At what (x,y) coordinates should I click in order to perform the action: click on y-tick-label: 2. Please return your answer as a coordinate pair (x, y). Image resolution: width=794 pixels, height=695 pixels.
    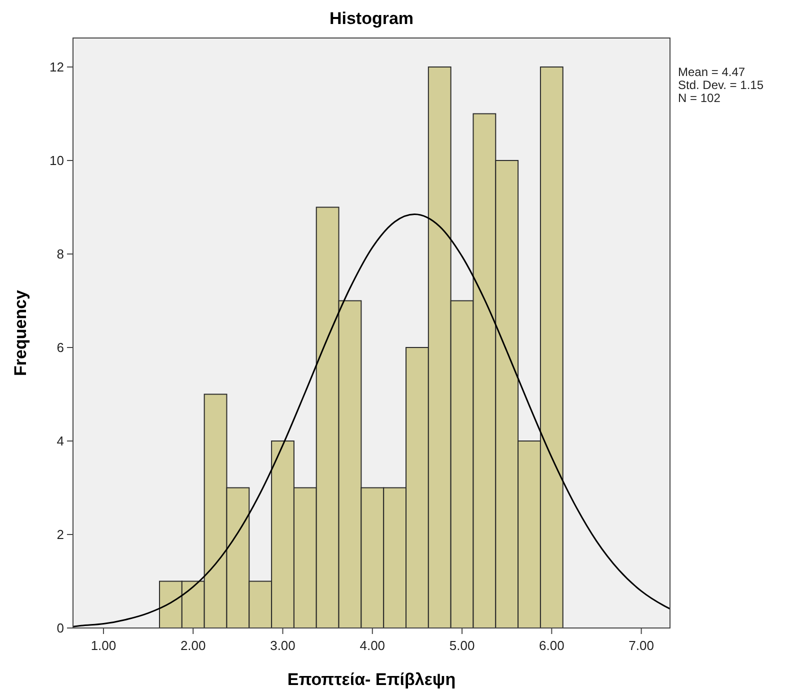
    Looking at the image, I should click on (60, 534).